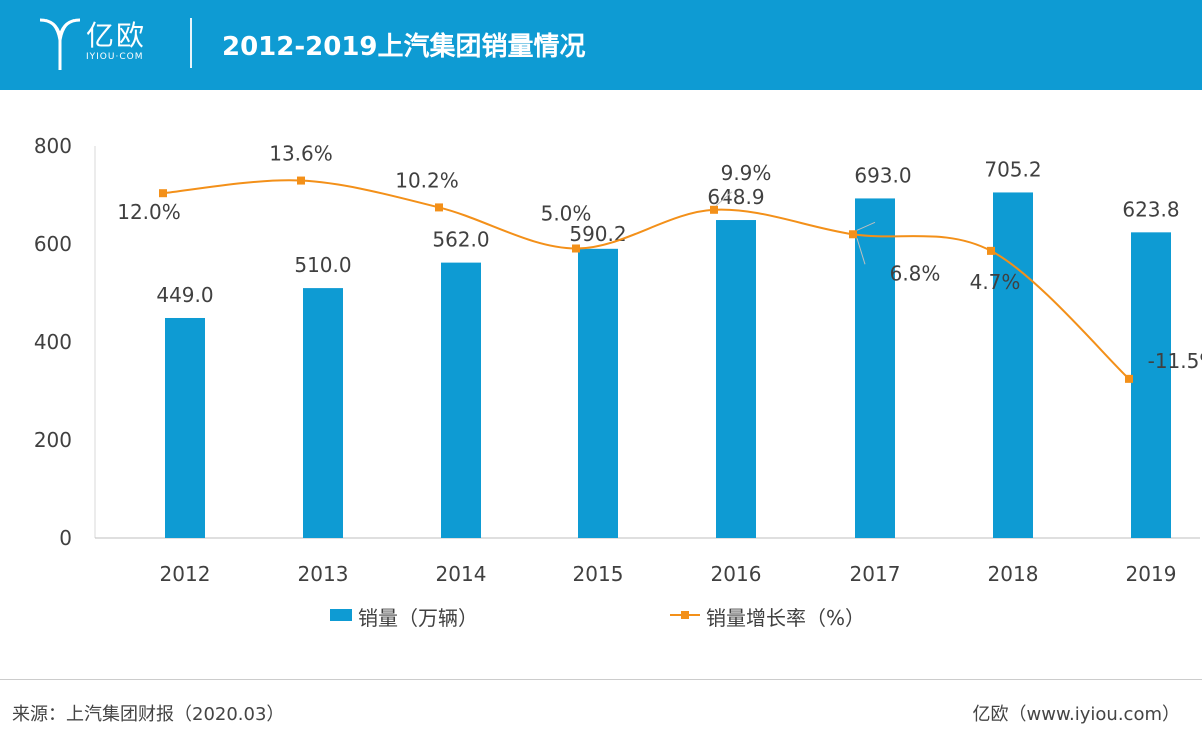 Image resolution: width=1202 pixels, height=740 pixels. I want to click on x-tick-label: 2014, so click(461, 574).